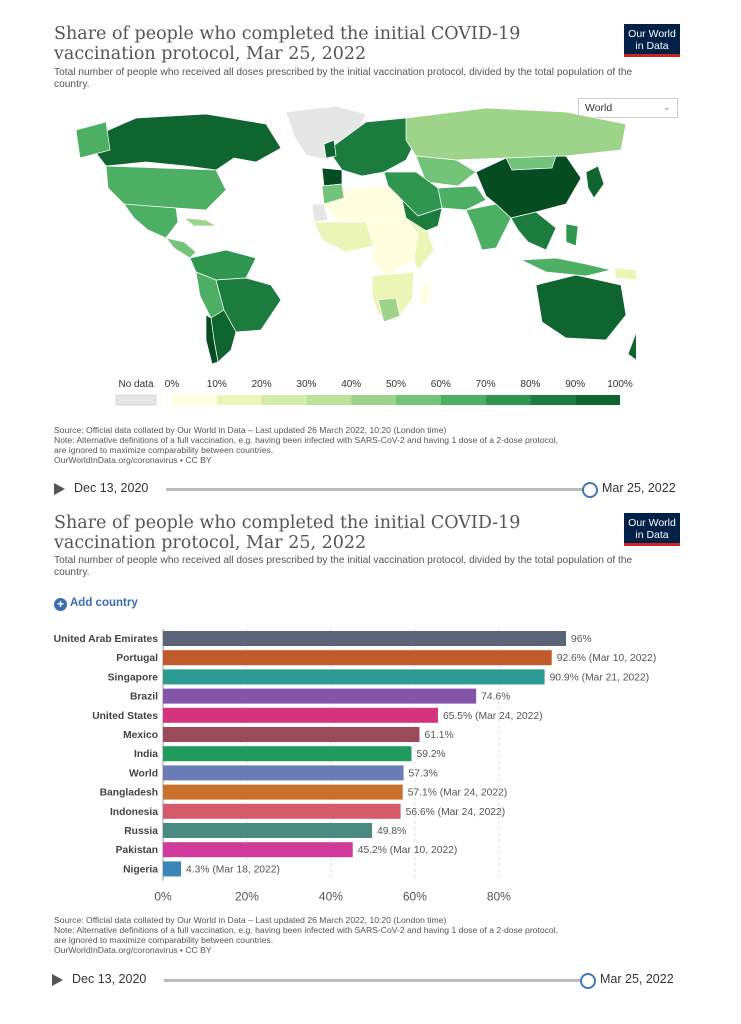  I want to click on category-label: Nigeria, so click(140, 869).